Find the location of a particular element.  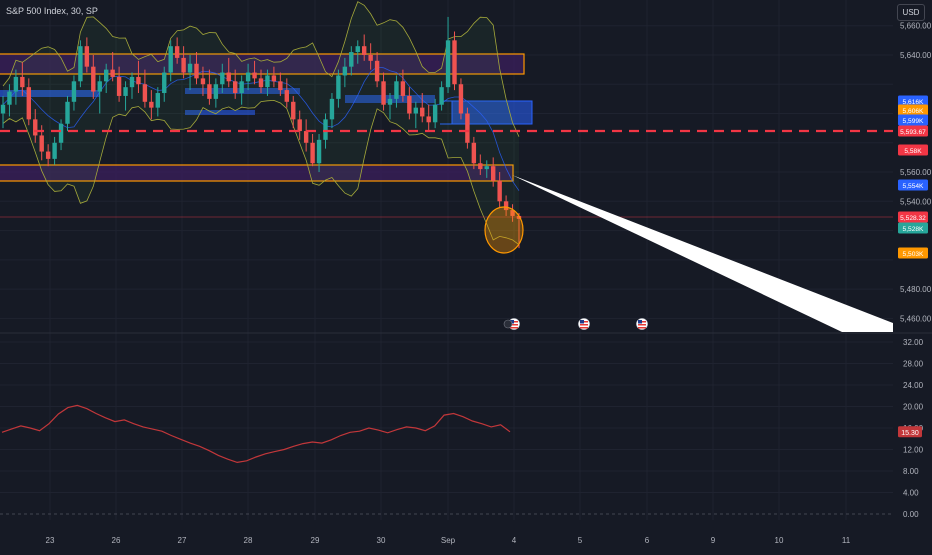

oscillator-axis-label: 12.00 is located at coordinates (913, 450).